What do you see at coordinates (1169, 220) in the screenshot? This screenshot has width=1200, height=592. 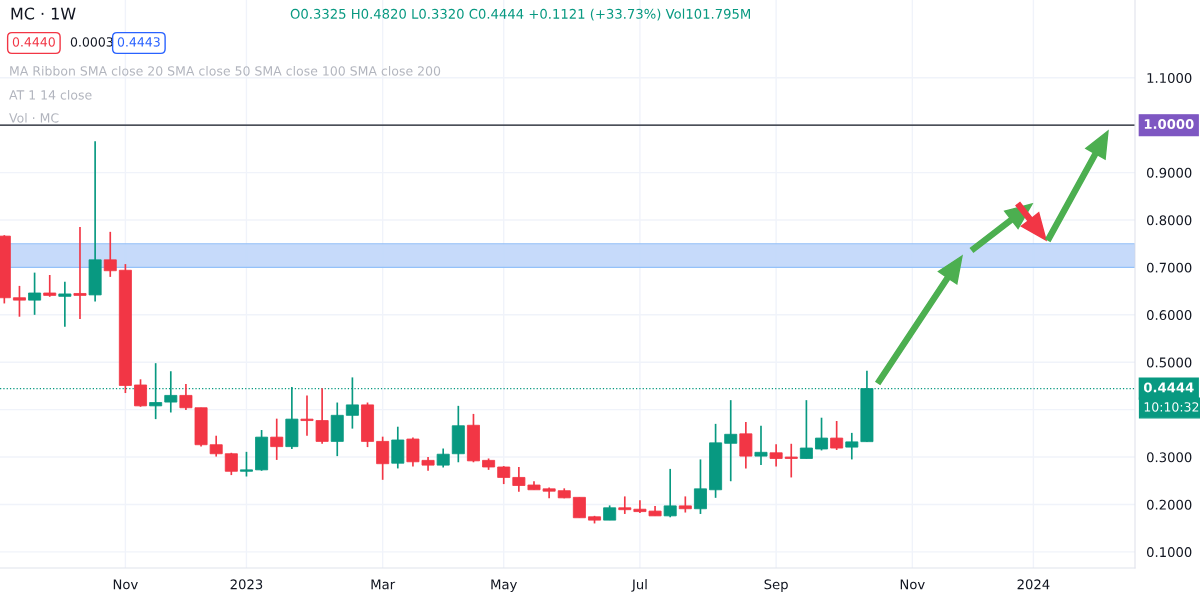 I see `y-tick-label: 0.8000` at bounding box center [1169, 220].